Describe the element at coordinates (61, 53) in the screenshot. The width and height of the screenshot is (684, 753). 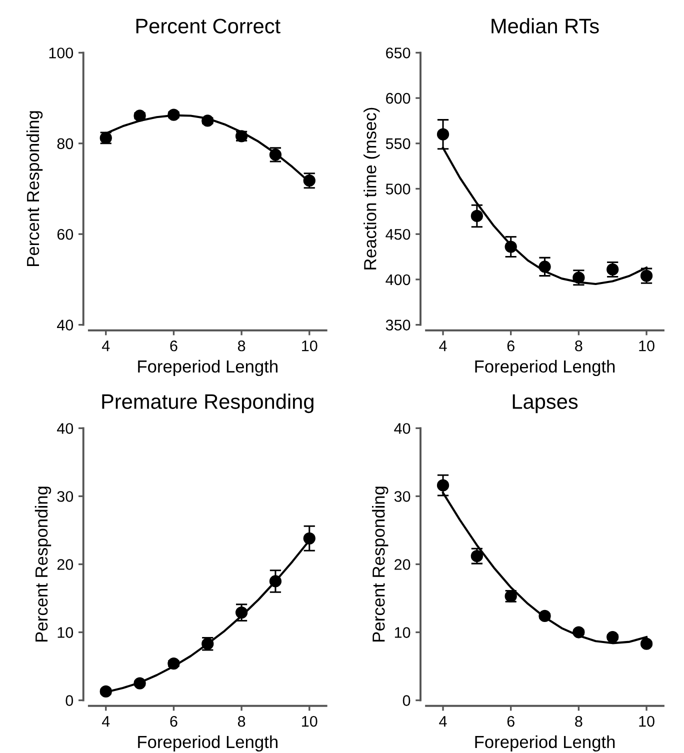
I see `y-tick-label: 100` at that location.